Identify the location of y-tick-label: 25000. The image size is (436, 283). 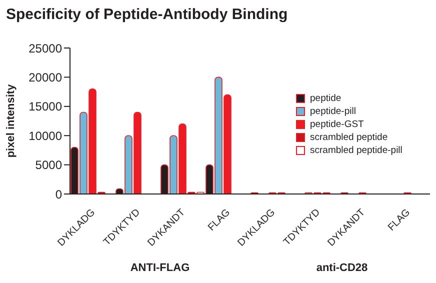
(45, 48).